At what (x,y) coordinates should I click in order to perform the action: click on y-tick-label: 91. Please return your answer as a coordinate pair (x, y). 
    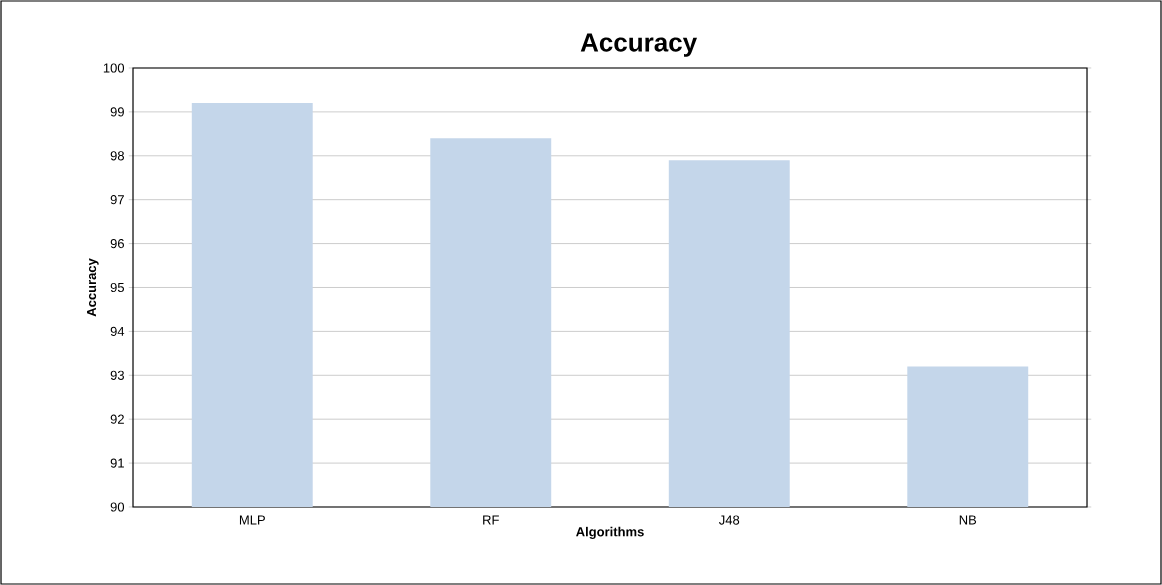
    Looking at the image, I should click on (117, 463).